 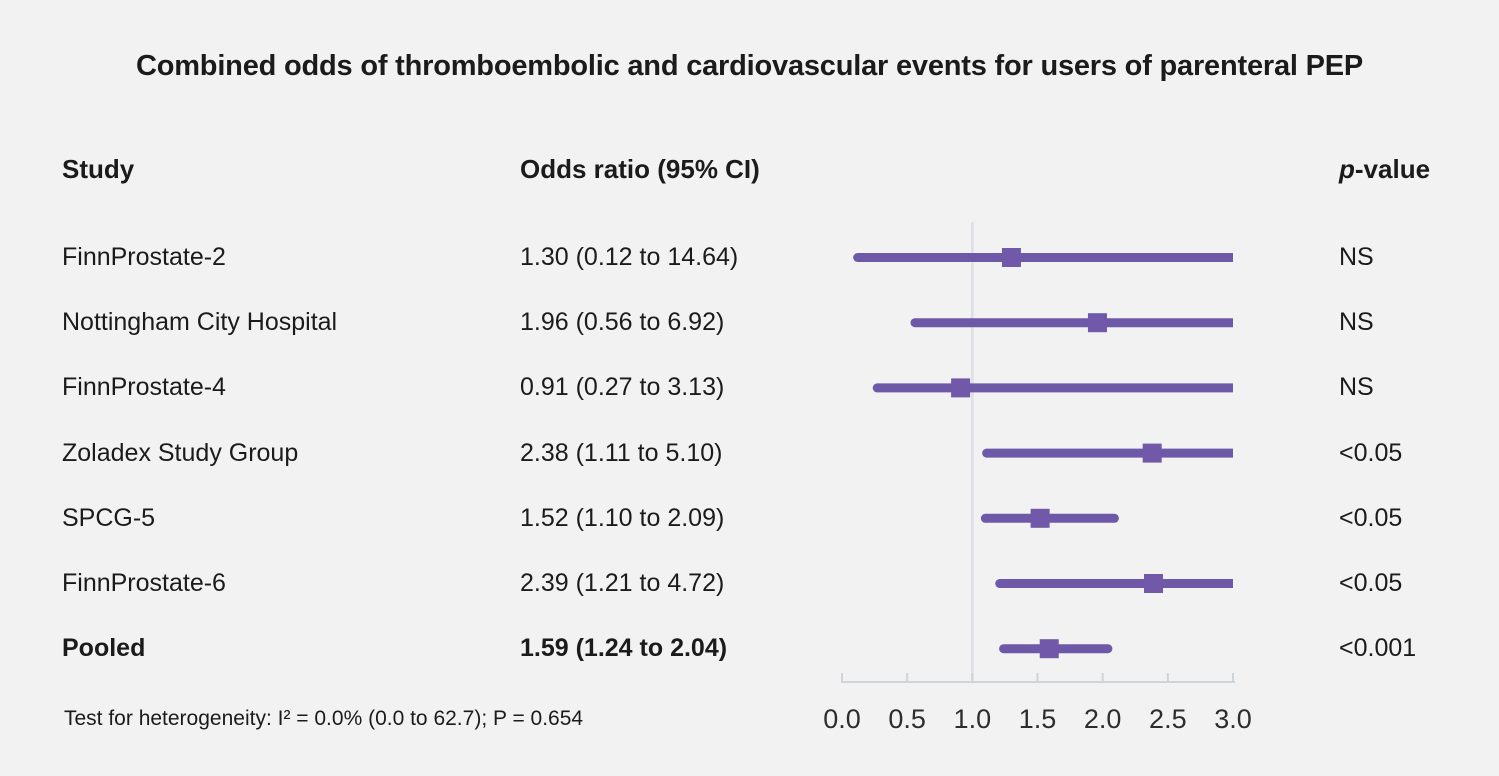 I want to click on study-name: Zoladex Study Group, so click(x=180, y=453).